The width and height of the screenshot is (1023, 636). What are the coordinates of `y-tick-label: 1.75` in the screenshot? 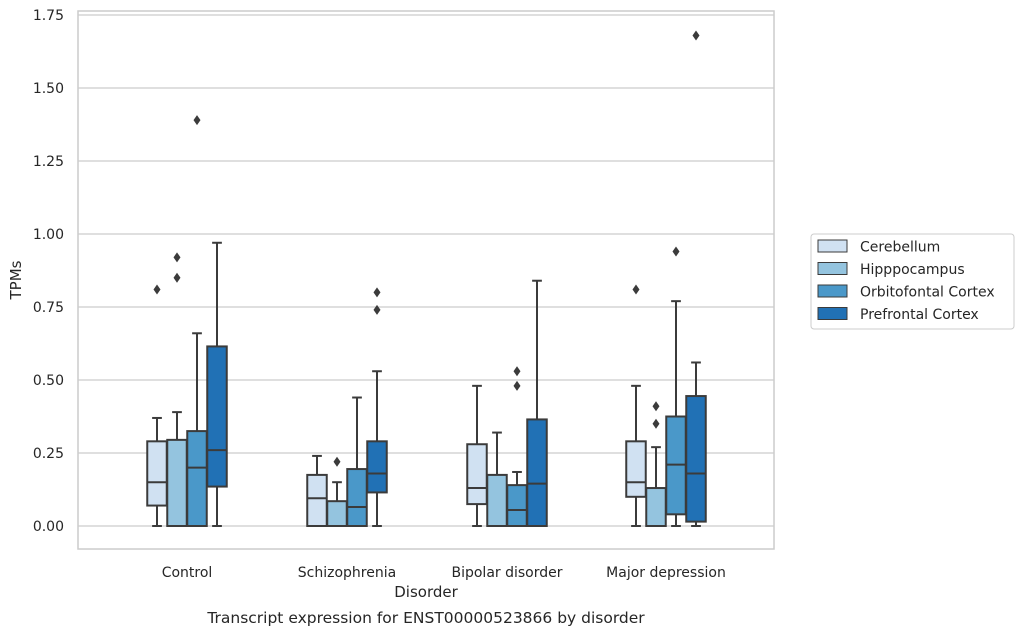 It's located at (48, 16).